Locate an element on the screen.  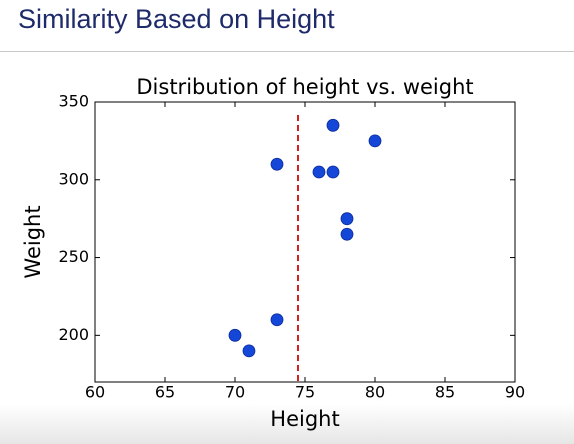
x-tick-label: 85 is located at coordinates (445, 392).